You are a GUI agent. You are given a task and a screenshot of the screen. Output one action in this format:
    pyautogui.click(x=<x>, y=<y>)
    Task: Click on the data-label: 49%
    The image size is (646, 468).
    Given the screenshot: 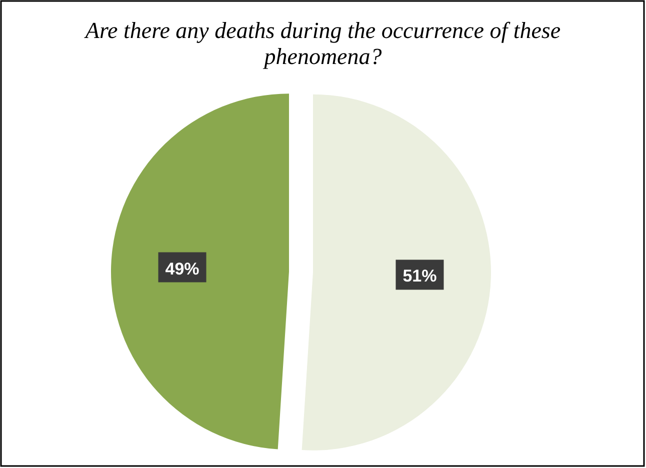 What is the action you would take?
    pyautogui.click(x=182, y=268)
    